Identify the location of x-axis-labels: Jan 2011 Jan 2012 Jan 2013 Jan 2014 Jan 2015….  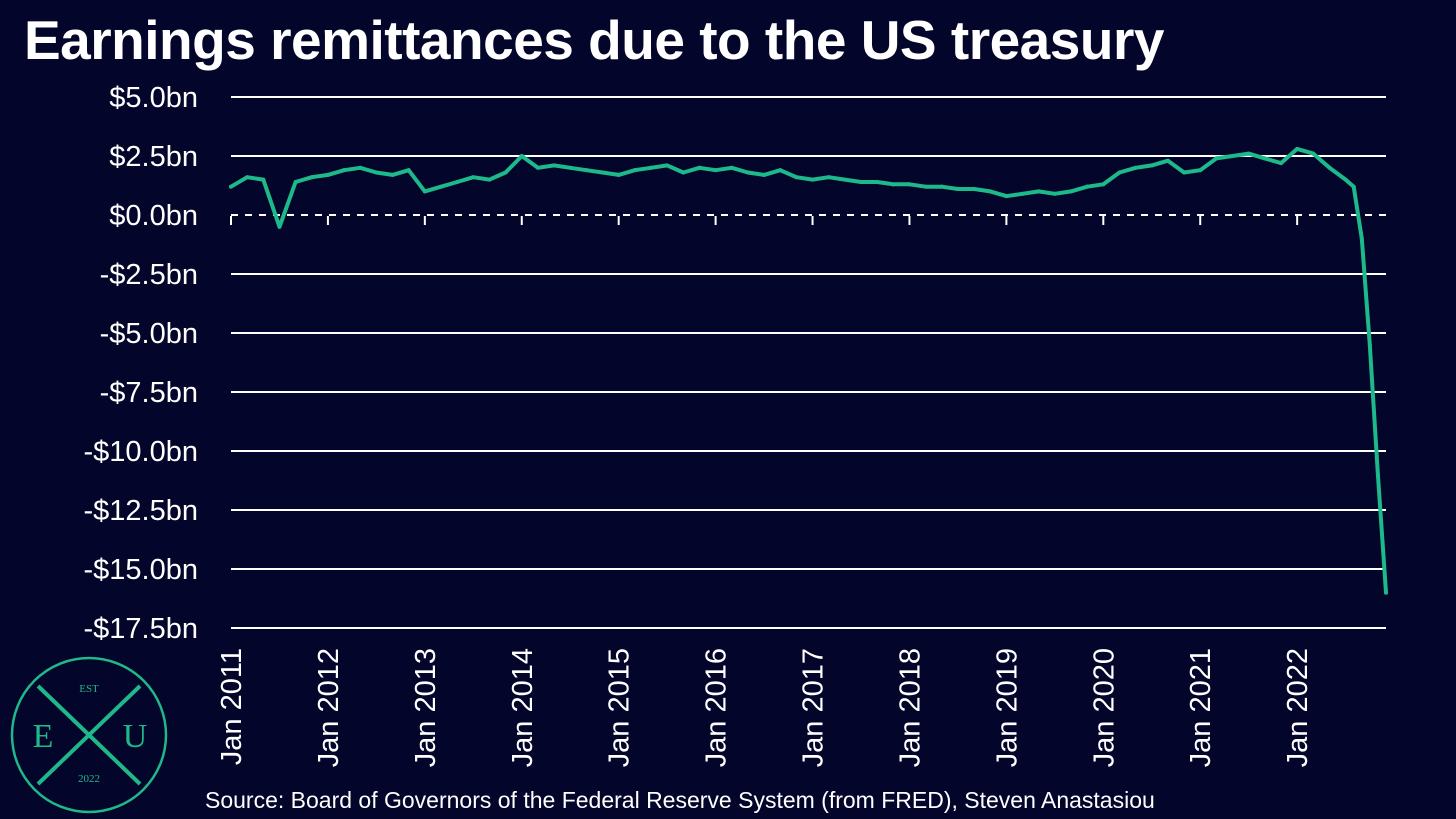
(765, 707).